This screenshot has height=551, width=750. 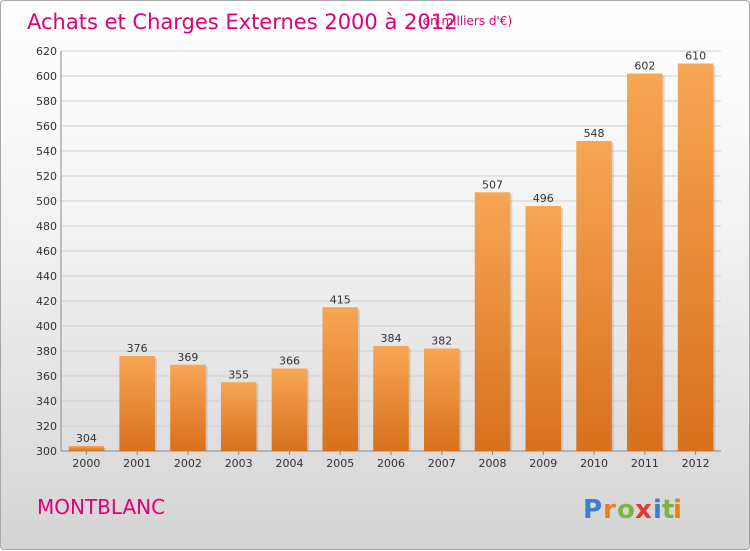 I want to click on data-label: 382, so click(x=441, y=341).